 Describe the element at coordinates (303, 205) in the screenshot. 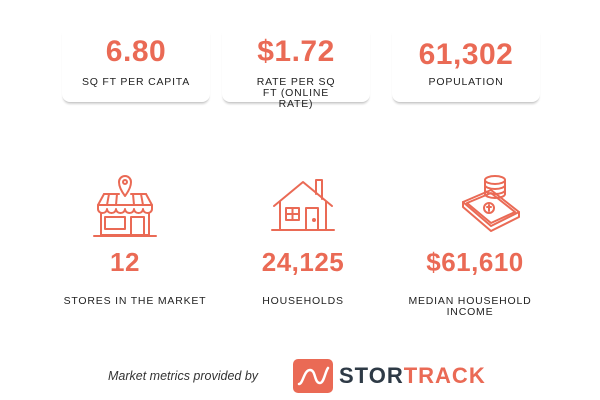

I see `house-icon` at that location.